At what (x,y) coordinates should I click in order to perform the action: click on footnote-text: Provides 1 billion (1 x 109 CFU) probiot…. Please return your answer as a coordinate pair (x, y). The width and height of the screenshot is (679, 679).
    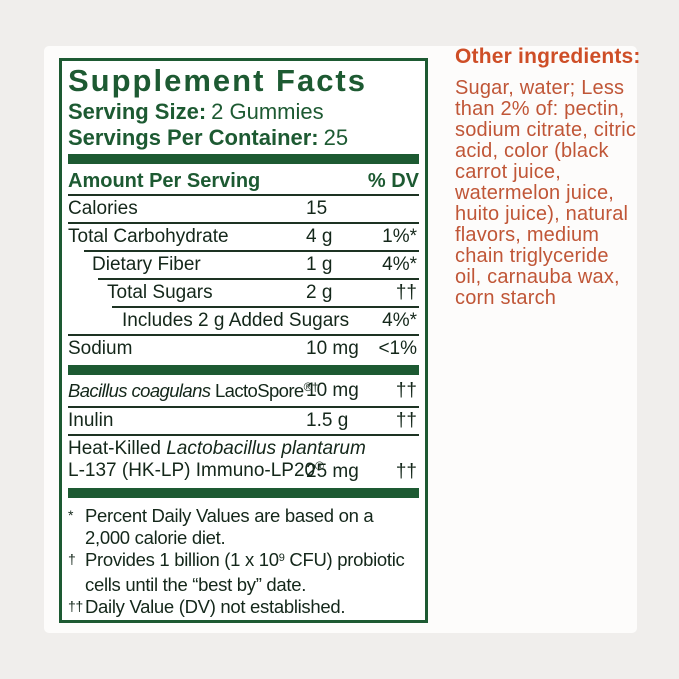
    Looking at the image, I should click on (245, 572).